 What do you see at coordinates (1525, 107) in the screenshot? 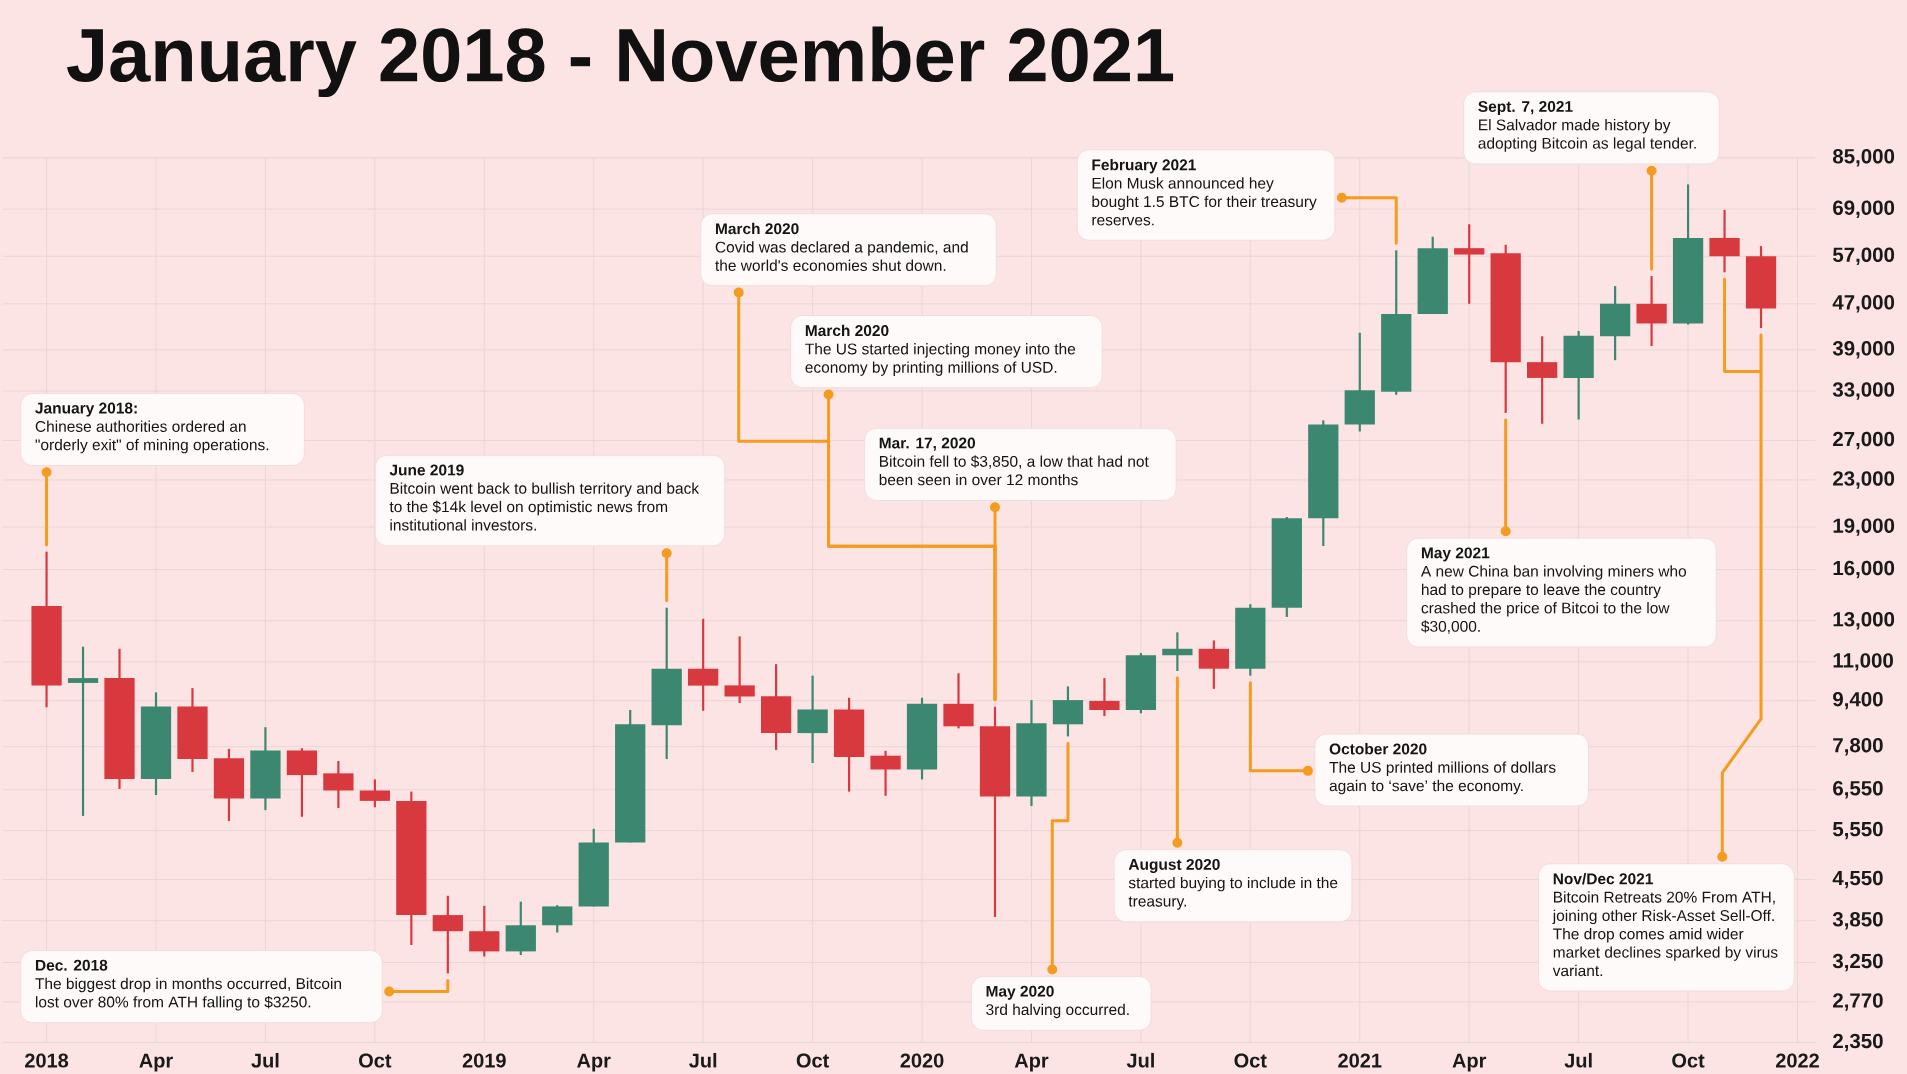
I see `text: Sept. 7, 2021` at bounding box center [1525, 107].